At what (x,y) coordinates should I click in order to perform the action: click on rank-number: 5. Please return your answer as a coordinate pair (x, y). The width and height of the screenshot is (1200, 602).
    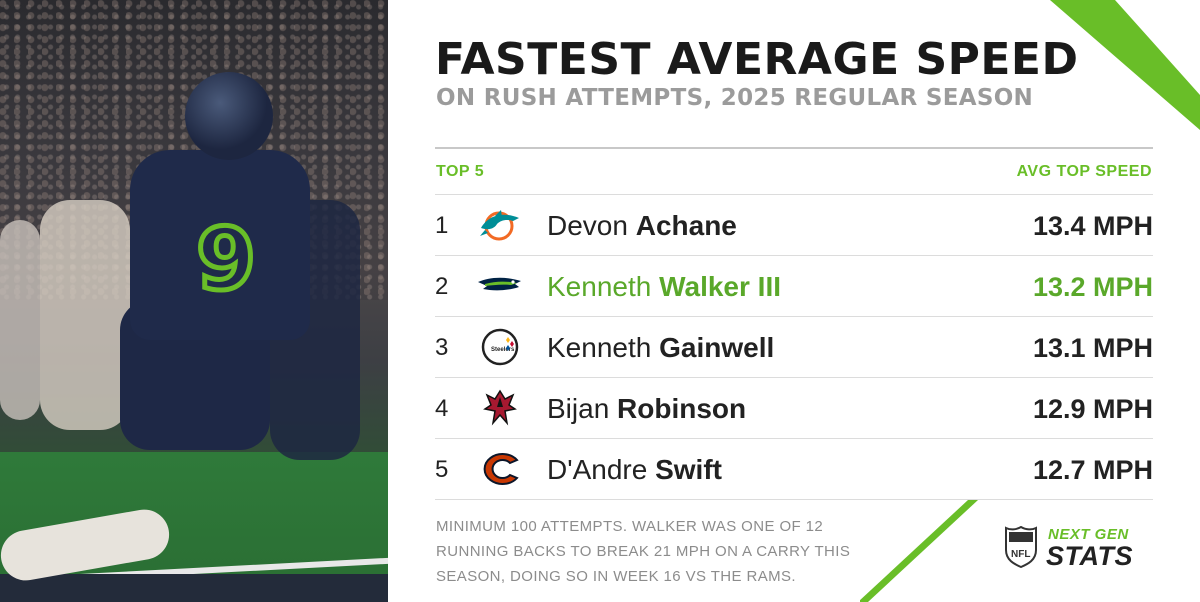
    Looking at the image, I should click on (442, 469).